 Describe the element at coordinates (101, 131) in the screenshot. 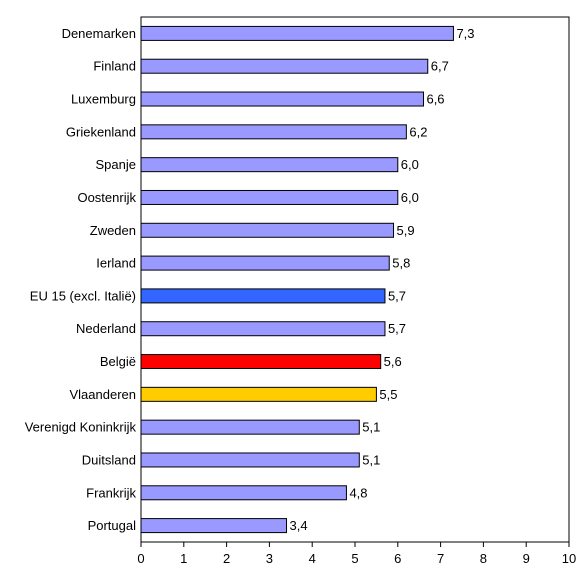

I see `category-label: Griekenland` at that location.